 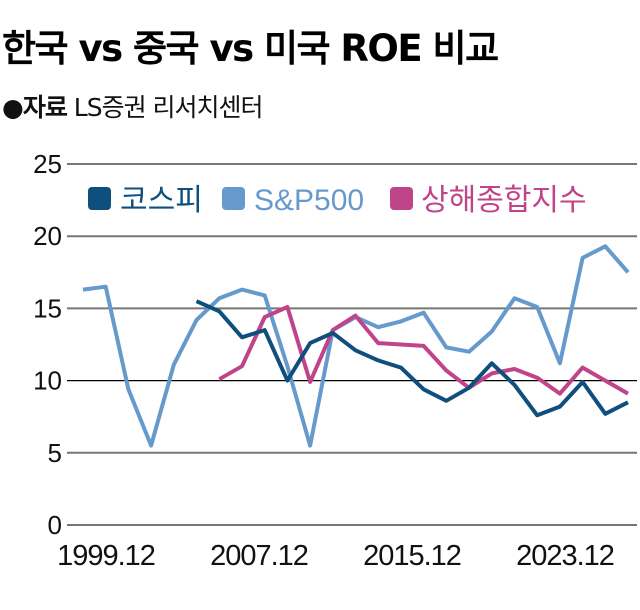 I want to click on series-line-코스피, so click(x=412, y=358).